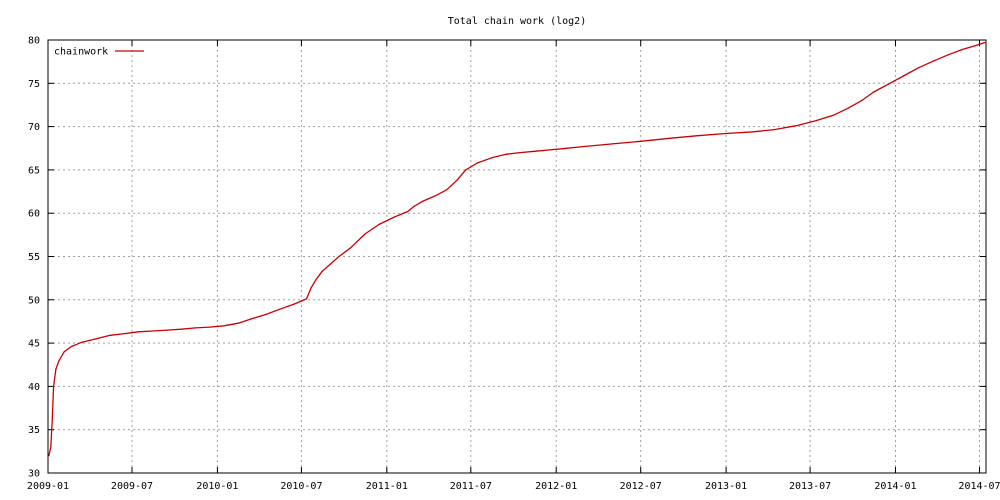 The width and height of the screenshot is (1000, 500). I want to click on x-tick-label: 2014-01, so click(895, 486).